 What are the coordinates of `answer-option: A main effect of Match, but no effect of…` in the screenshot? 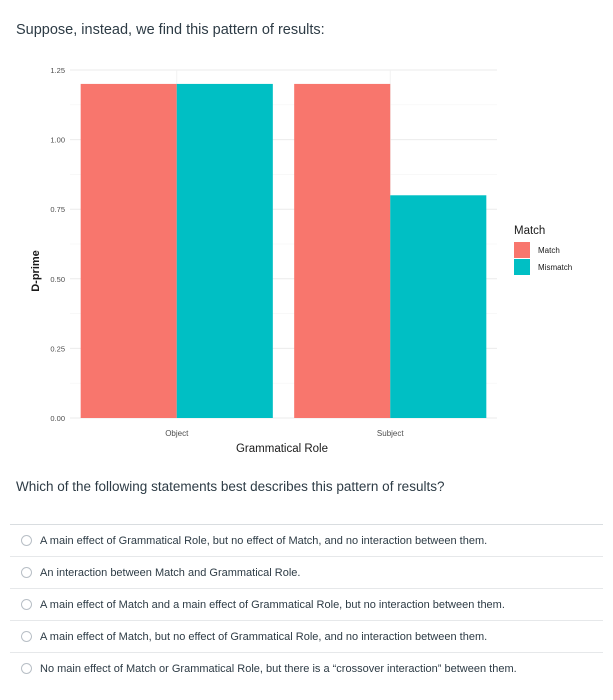 It's located at (306, 636).